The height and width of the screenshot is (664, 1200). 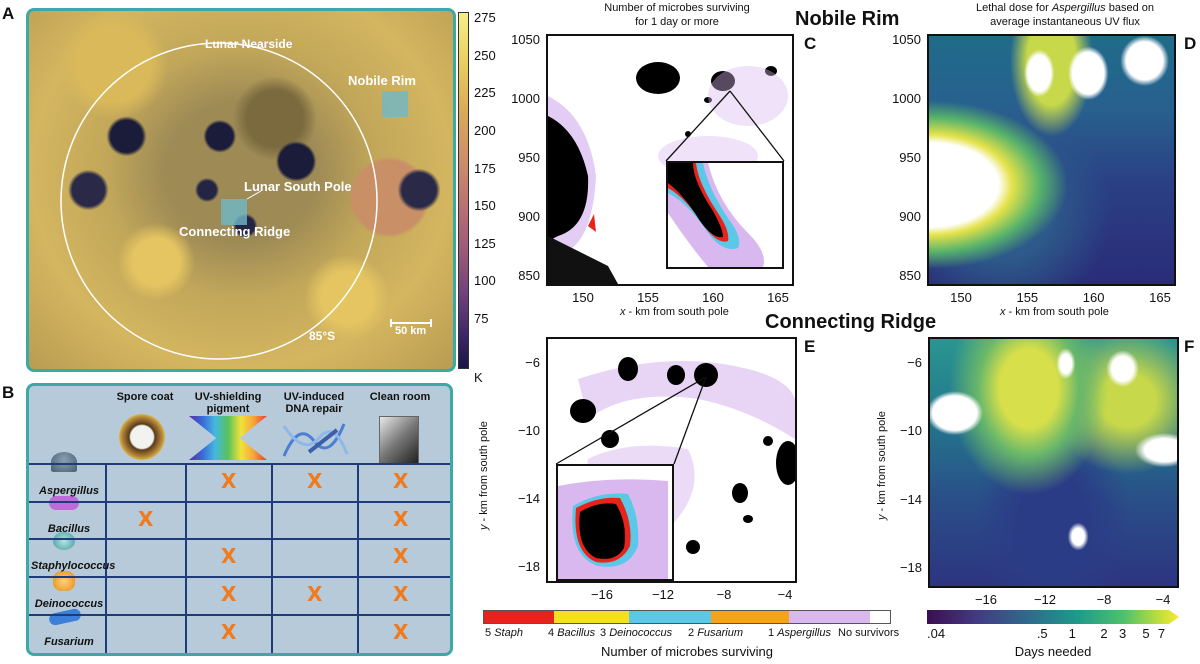 What do you see at coordinates (525, 98) in the screenshot?
I see `panel-c-y-tick: 1000` at bounding box center [525, 98].